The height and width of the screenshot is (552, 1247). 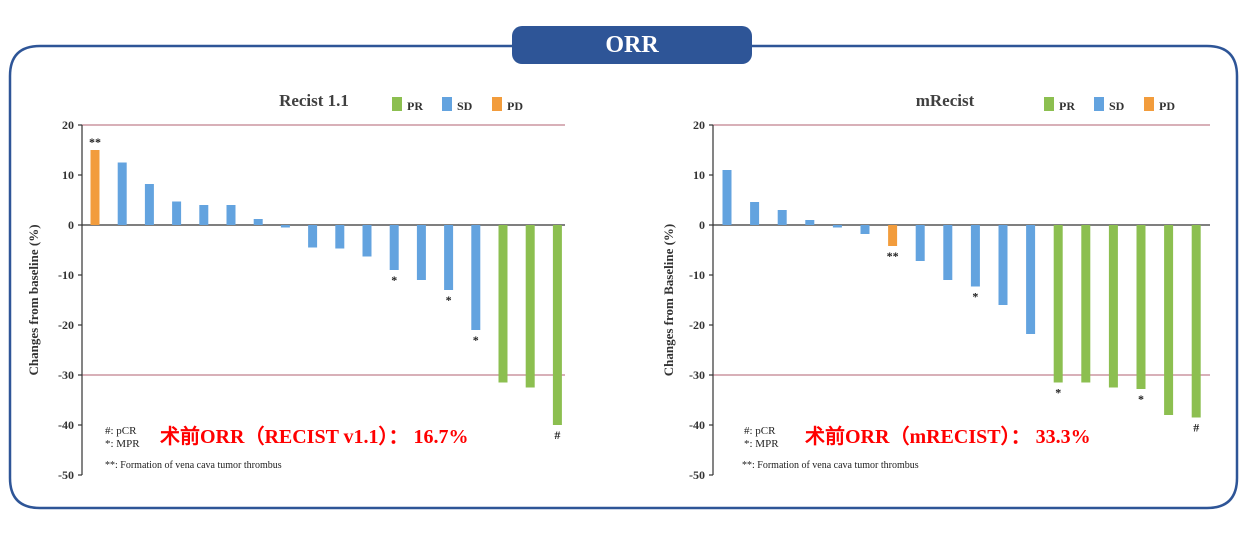 What do you see at coordinates (314, 100) in the screenshot?
I see `chart-title: Recist 1.1` at bounding box center [314, 100].